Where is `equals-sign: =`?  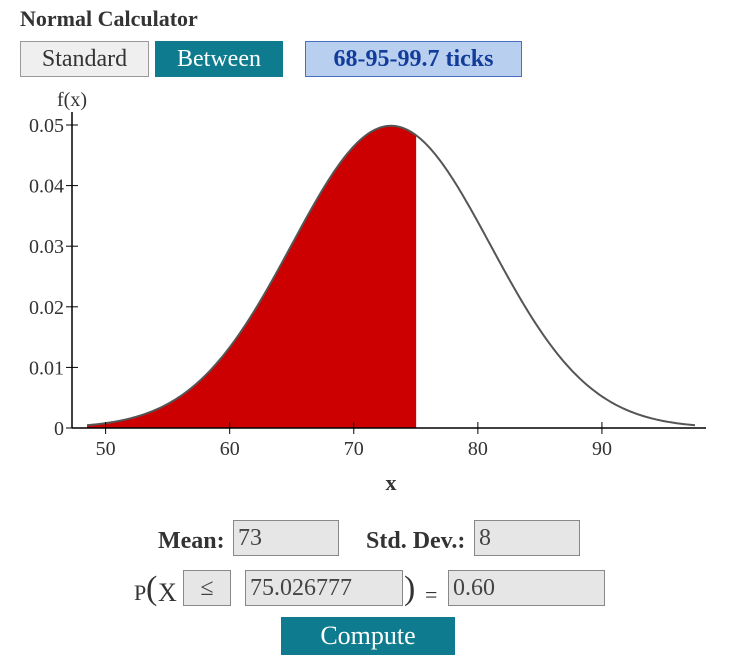
equals-sign: = is located at coordinates (431, 594).